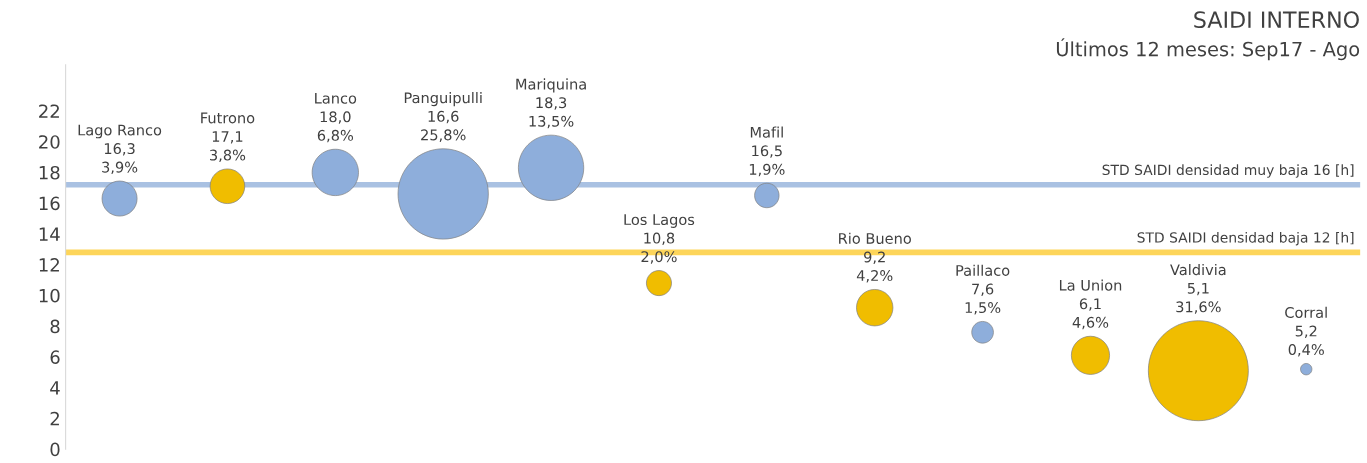 Image resolution: width=1367 pixels, height=463 pixels. I want to click on data-label: Paillaco 7,6 1,5%, so click(983, 289).